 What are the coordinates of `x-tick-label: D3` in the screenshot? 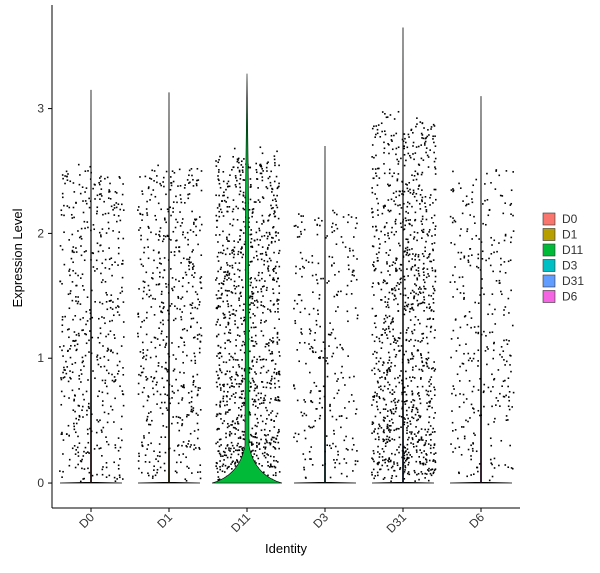 It's located at (320, 520).